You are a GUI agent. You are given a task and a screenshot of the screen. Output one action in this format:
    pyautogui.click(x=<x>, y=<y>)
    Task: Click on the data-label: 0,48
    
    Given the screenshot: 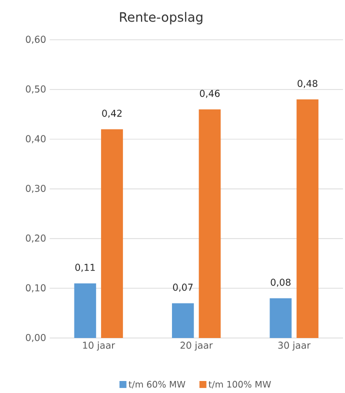 What is the action you would take?
    pyautogui.click(x=308, y=84)
    